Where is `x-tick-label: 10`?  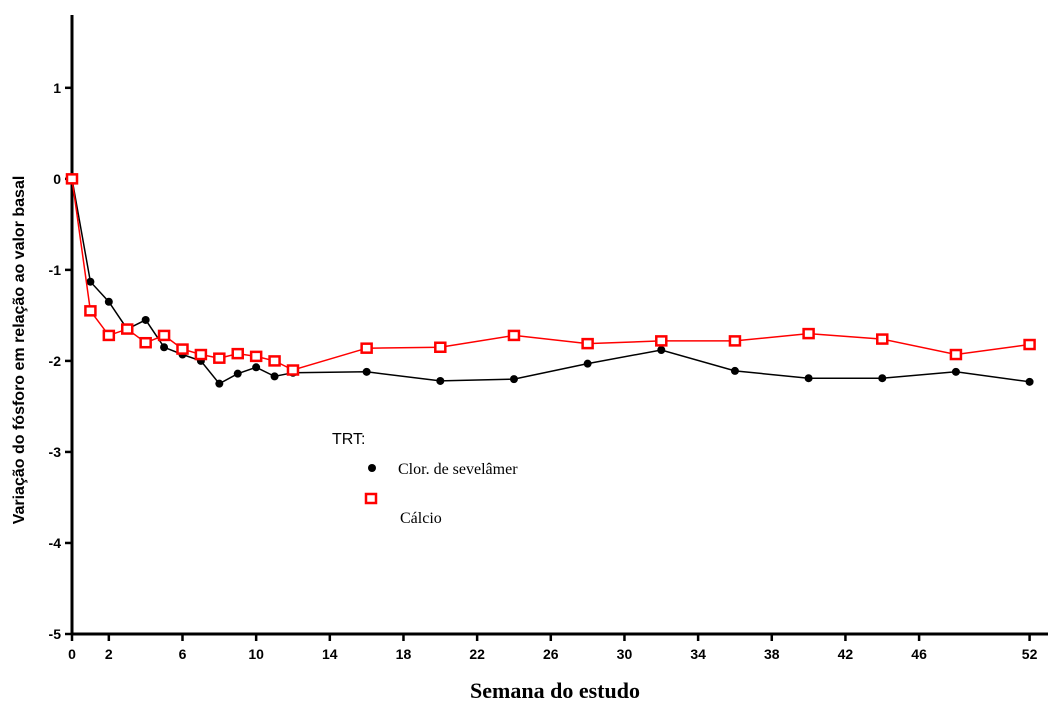 x-tick-label: 10 is located at coordinates (256, 654).